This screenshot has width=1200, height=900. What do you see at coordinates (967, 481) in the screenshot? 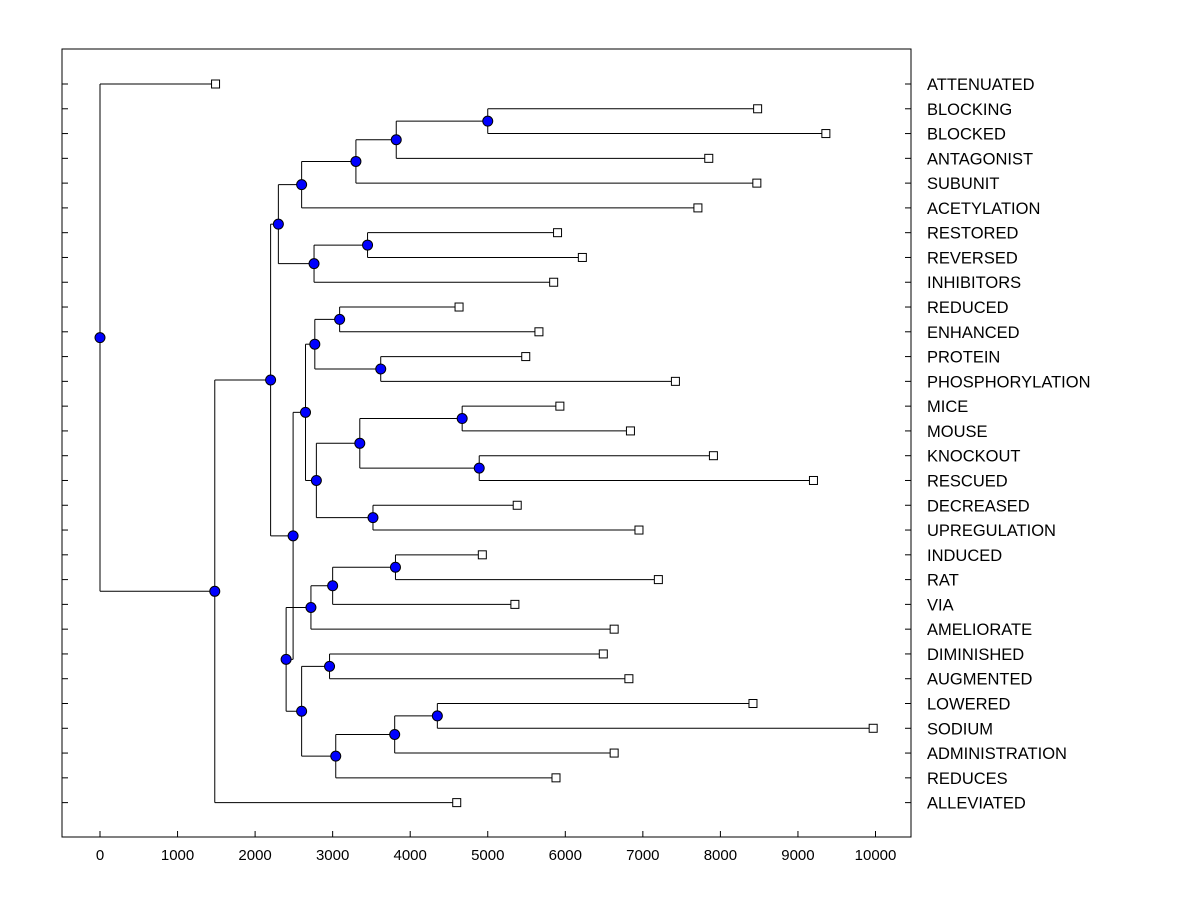
I see `leaf-label: RESCUED` at bounding box center [967, 481].